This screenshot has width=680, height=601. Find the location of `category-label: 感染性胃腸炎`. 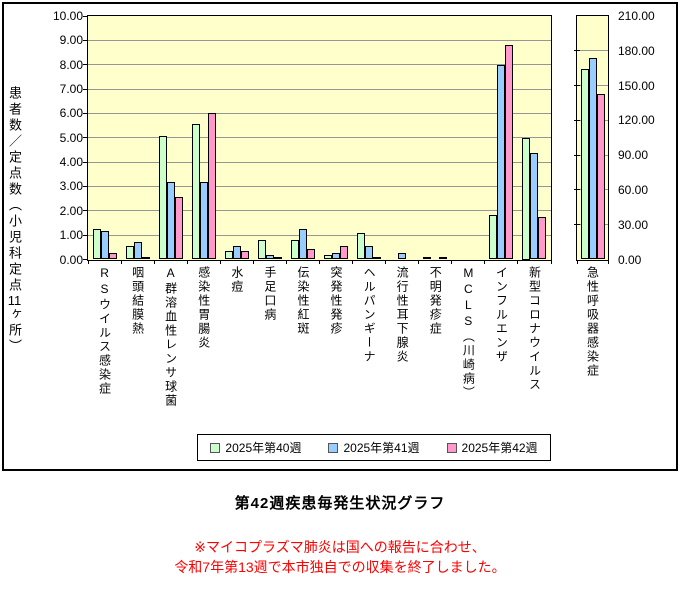

category-label: 感染性胃腸炎 is located at coordinates (203, 308).